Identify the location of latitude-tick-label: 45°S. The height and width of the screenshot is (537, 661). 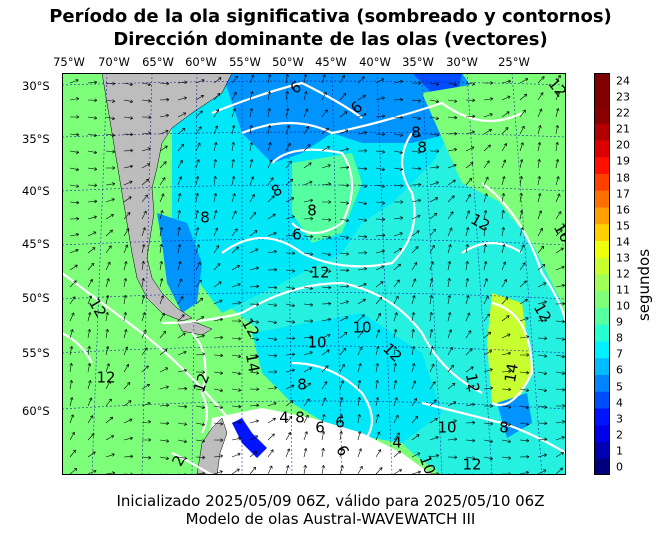
(36, 244).